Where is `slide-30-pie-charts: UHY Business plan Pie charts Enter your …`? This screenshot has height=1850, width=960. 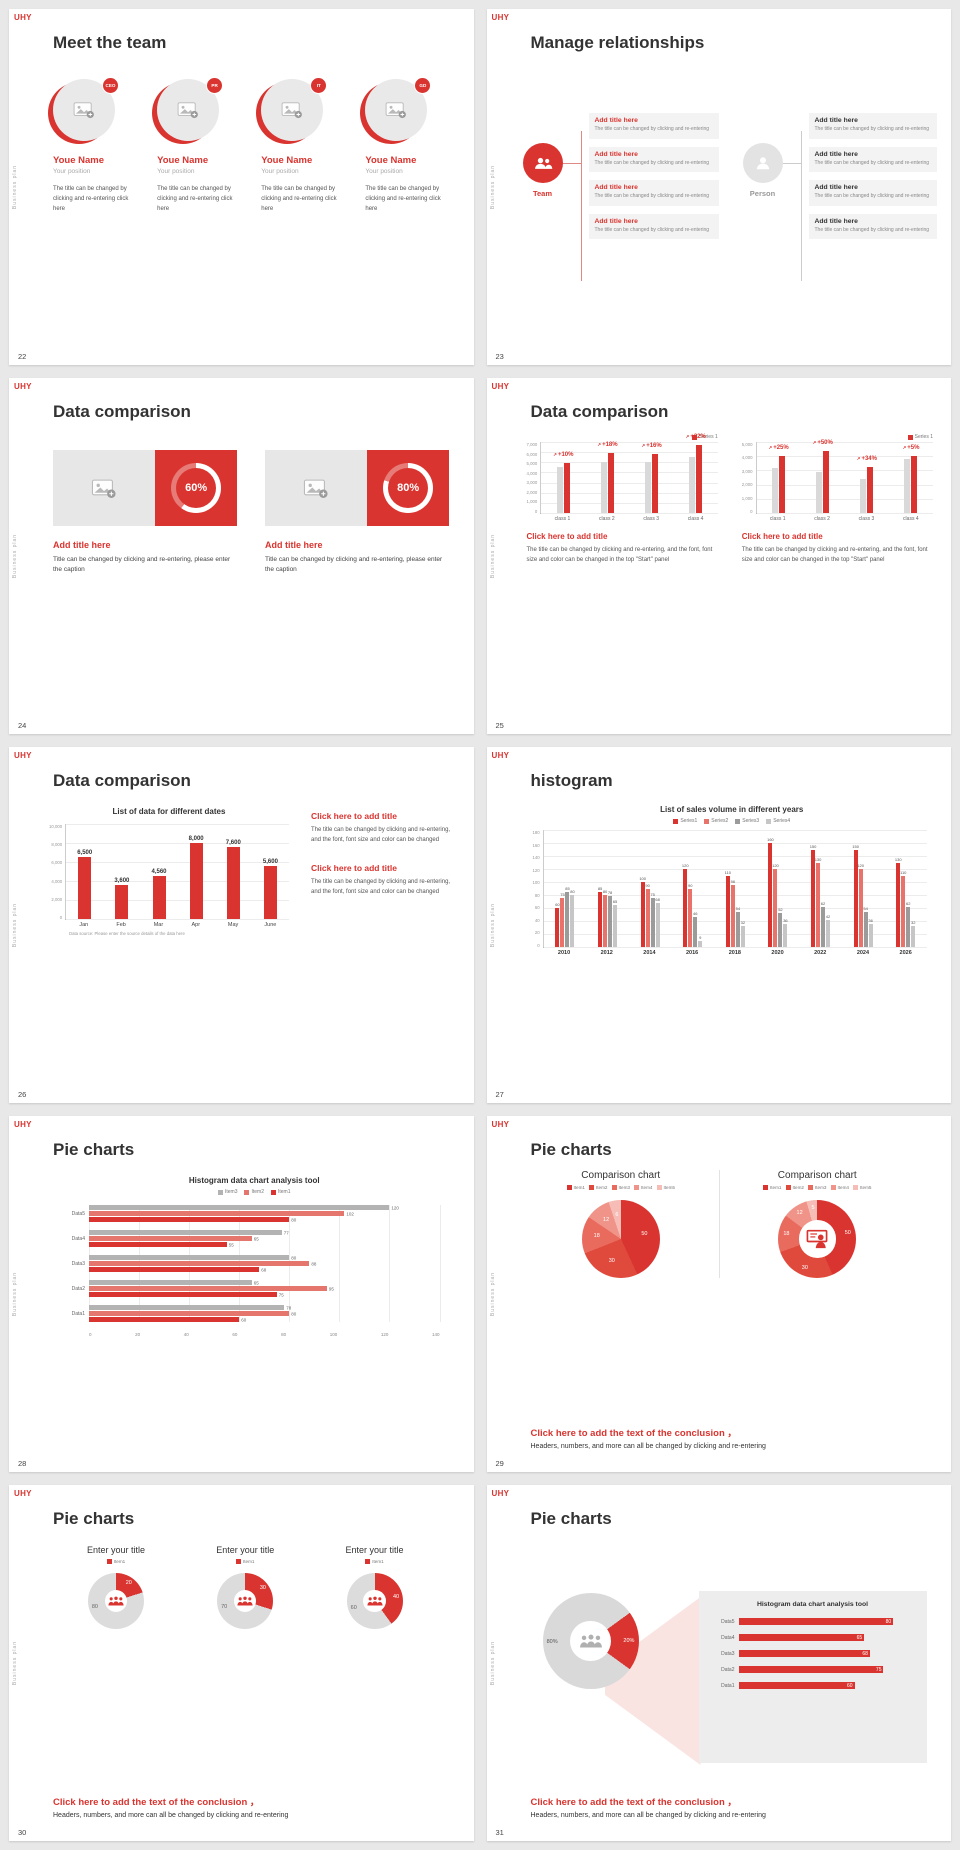
slide-30-pie-charts: UHY Business plan Pie charts Enter your … is located at coordinates (241, 1663).